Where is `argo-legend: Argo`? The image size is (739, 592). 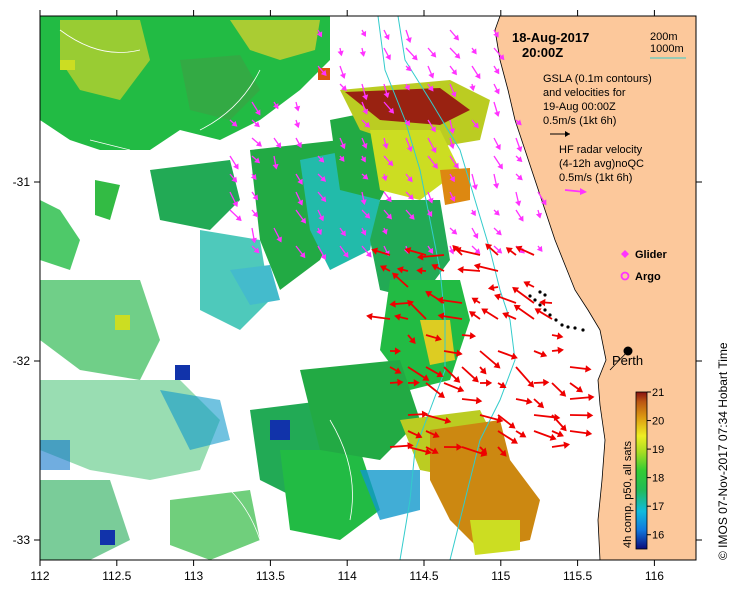 argo-legend: Argo is located at coordinates (640, 277).